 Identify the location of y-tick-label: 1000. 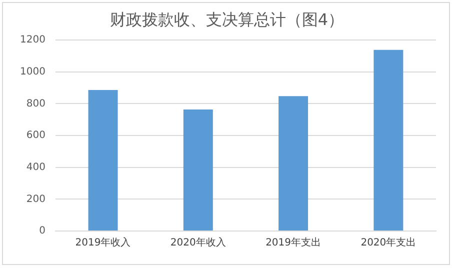
(33, 72).